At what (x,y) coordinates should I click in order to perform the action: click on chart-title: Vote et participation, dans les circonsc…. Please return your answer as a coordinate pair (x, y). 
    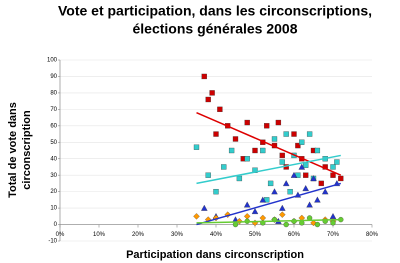
    Looking at the image, I should click on (215, 11).